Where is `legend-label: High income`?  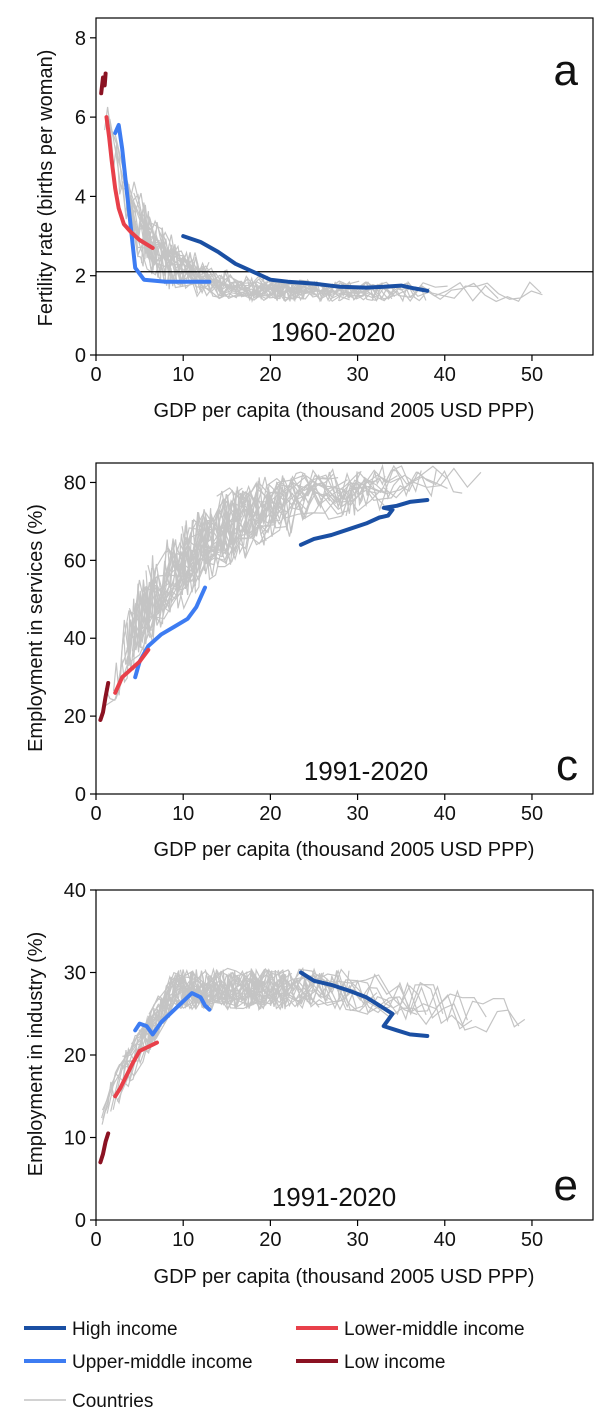 legend-label: High income is located at coordinates (125, 1329).